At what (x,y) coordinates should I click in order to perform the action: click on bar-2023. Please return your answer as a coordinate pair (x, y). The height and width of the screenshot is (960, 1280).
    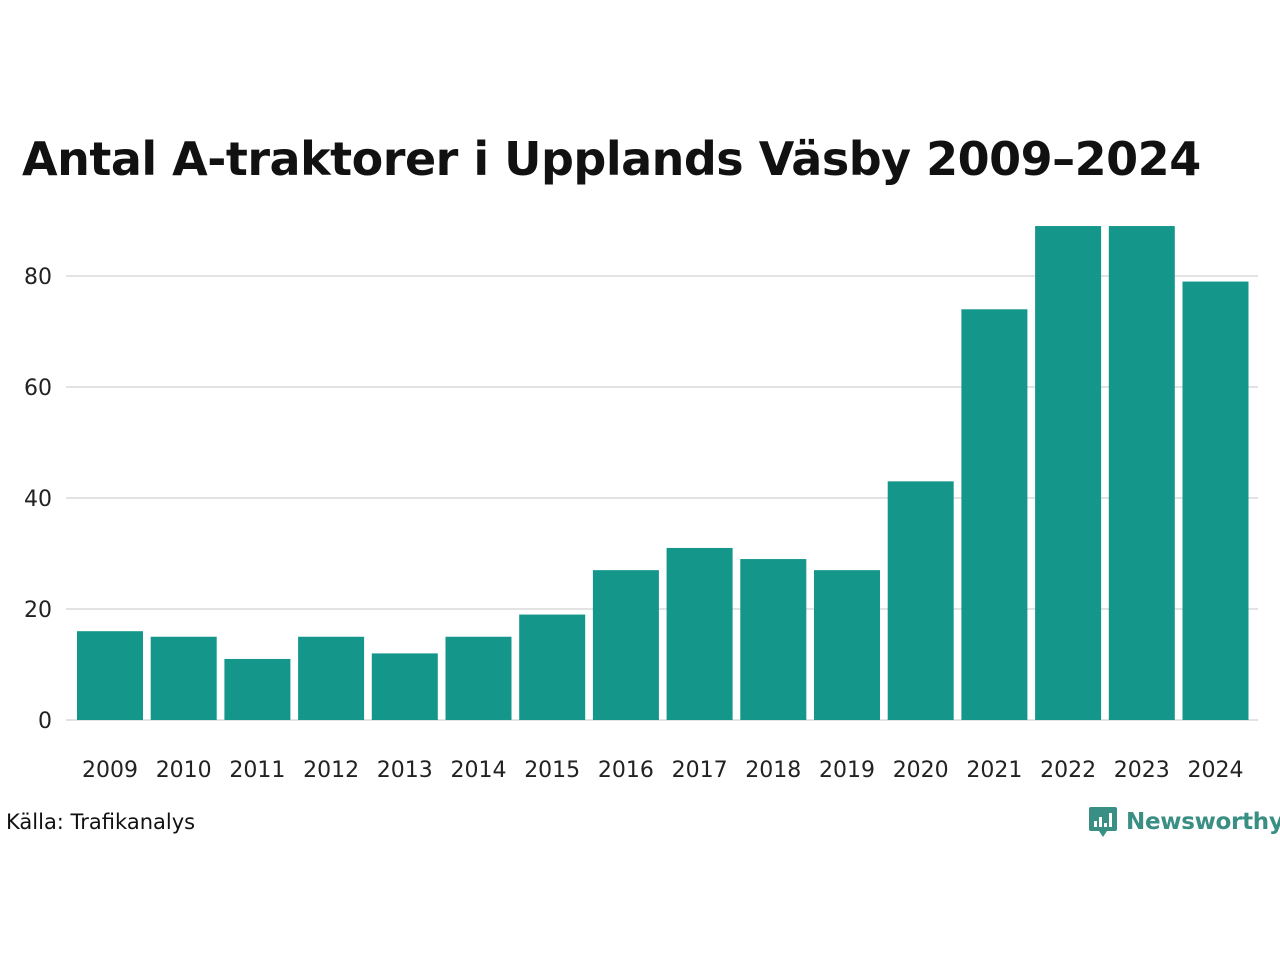
    Looking at the image, I should click on (1141, 473).